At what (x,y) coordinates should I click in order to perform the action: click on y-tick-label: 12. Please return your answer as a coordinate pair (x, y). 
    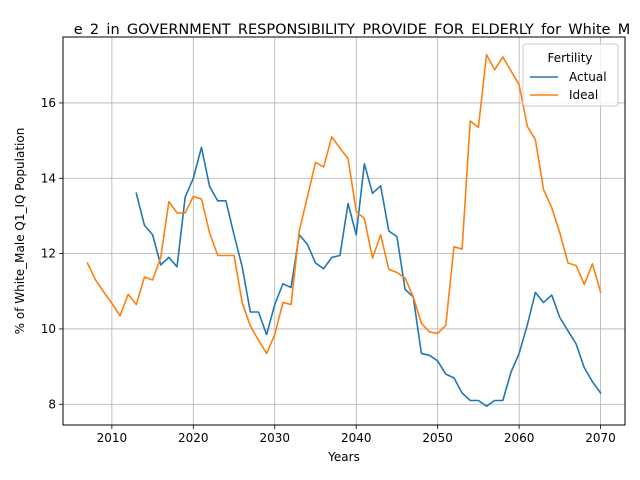
    Looking at the image, I should click on (48, 254).